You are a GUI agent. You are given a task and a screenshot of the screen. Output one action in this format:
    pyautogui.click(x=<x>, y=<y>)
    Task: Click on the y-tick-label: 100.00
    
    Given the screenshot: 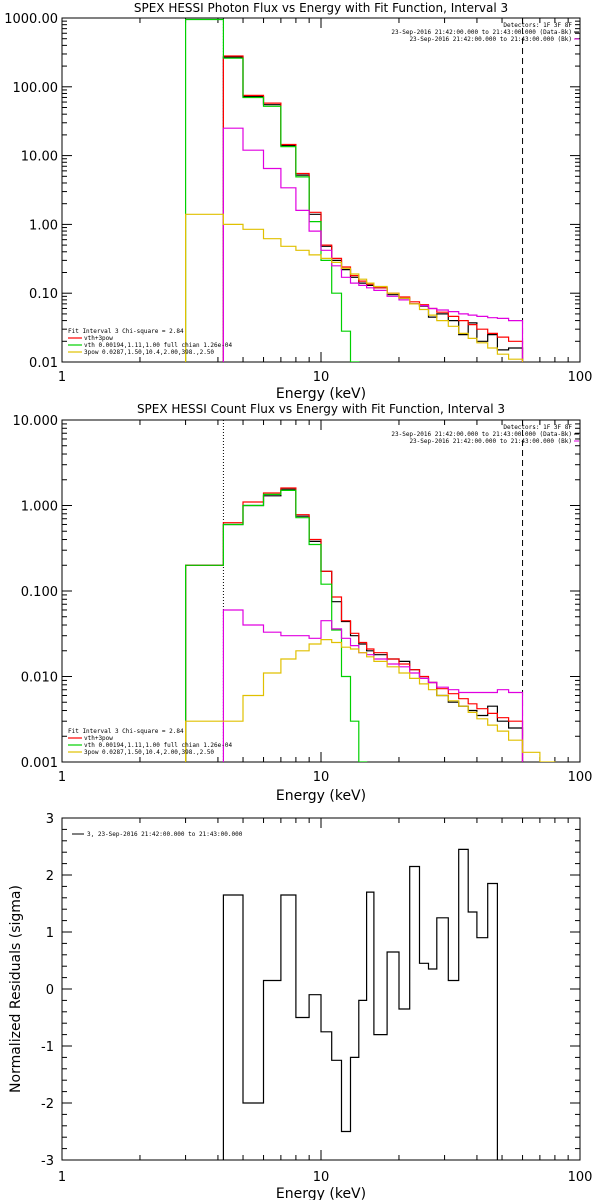 What is the action you would take?
    pyautogui.click(x=36, y=88)
    